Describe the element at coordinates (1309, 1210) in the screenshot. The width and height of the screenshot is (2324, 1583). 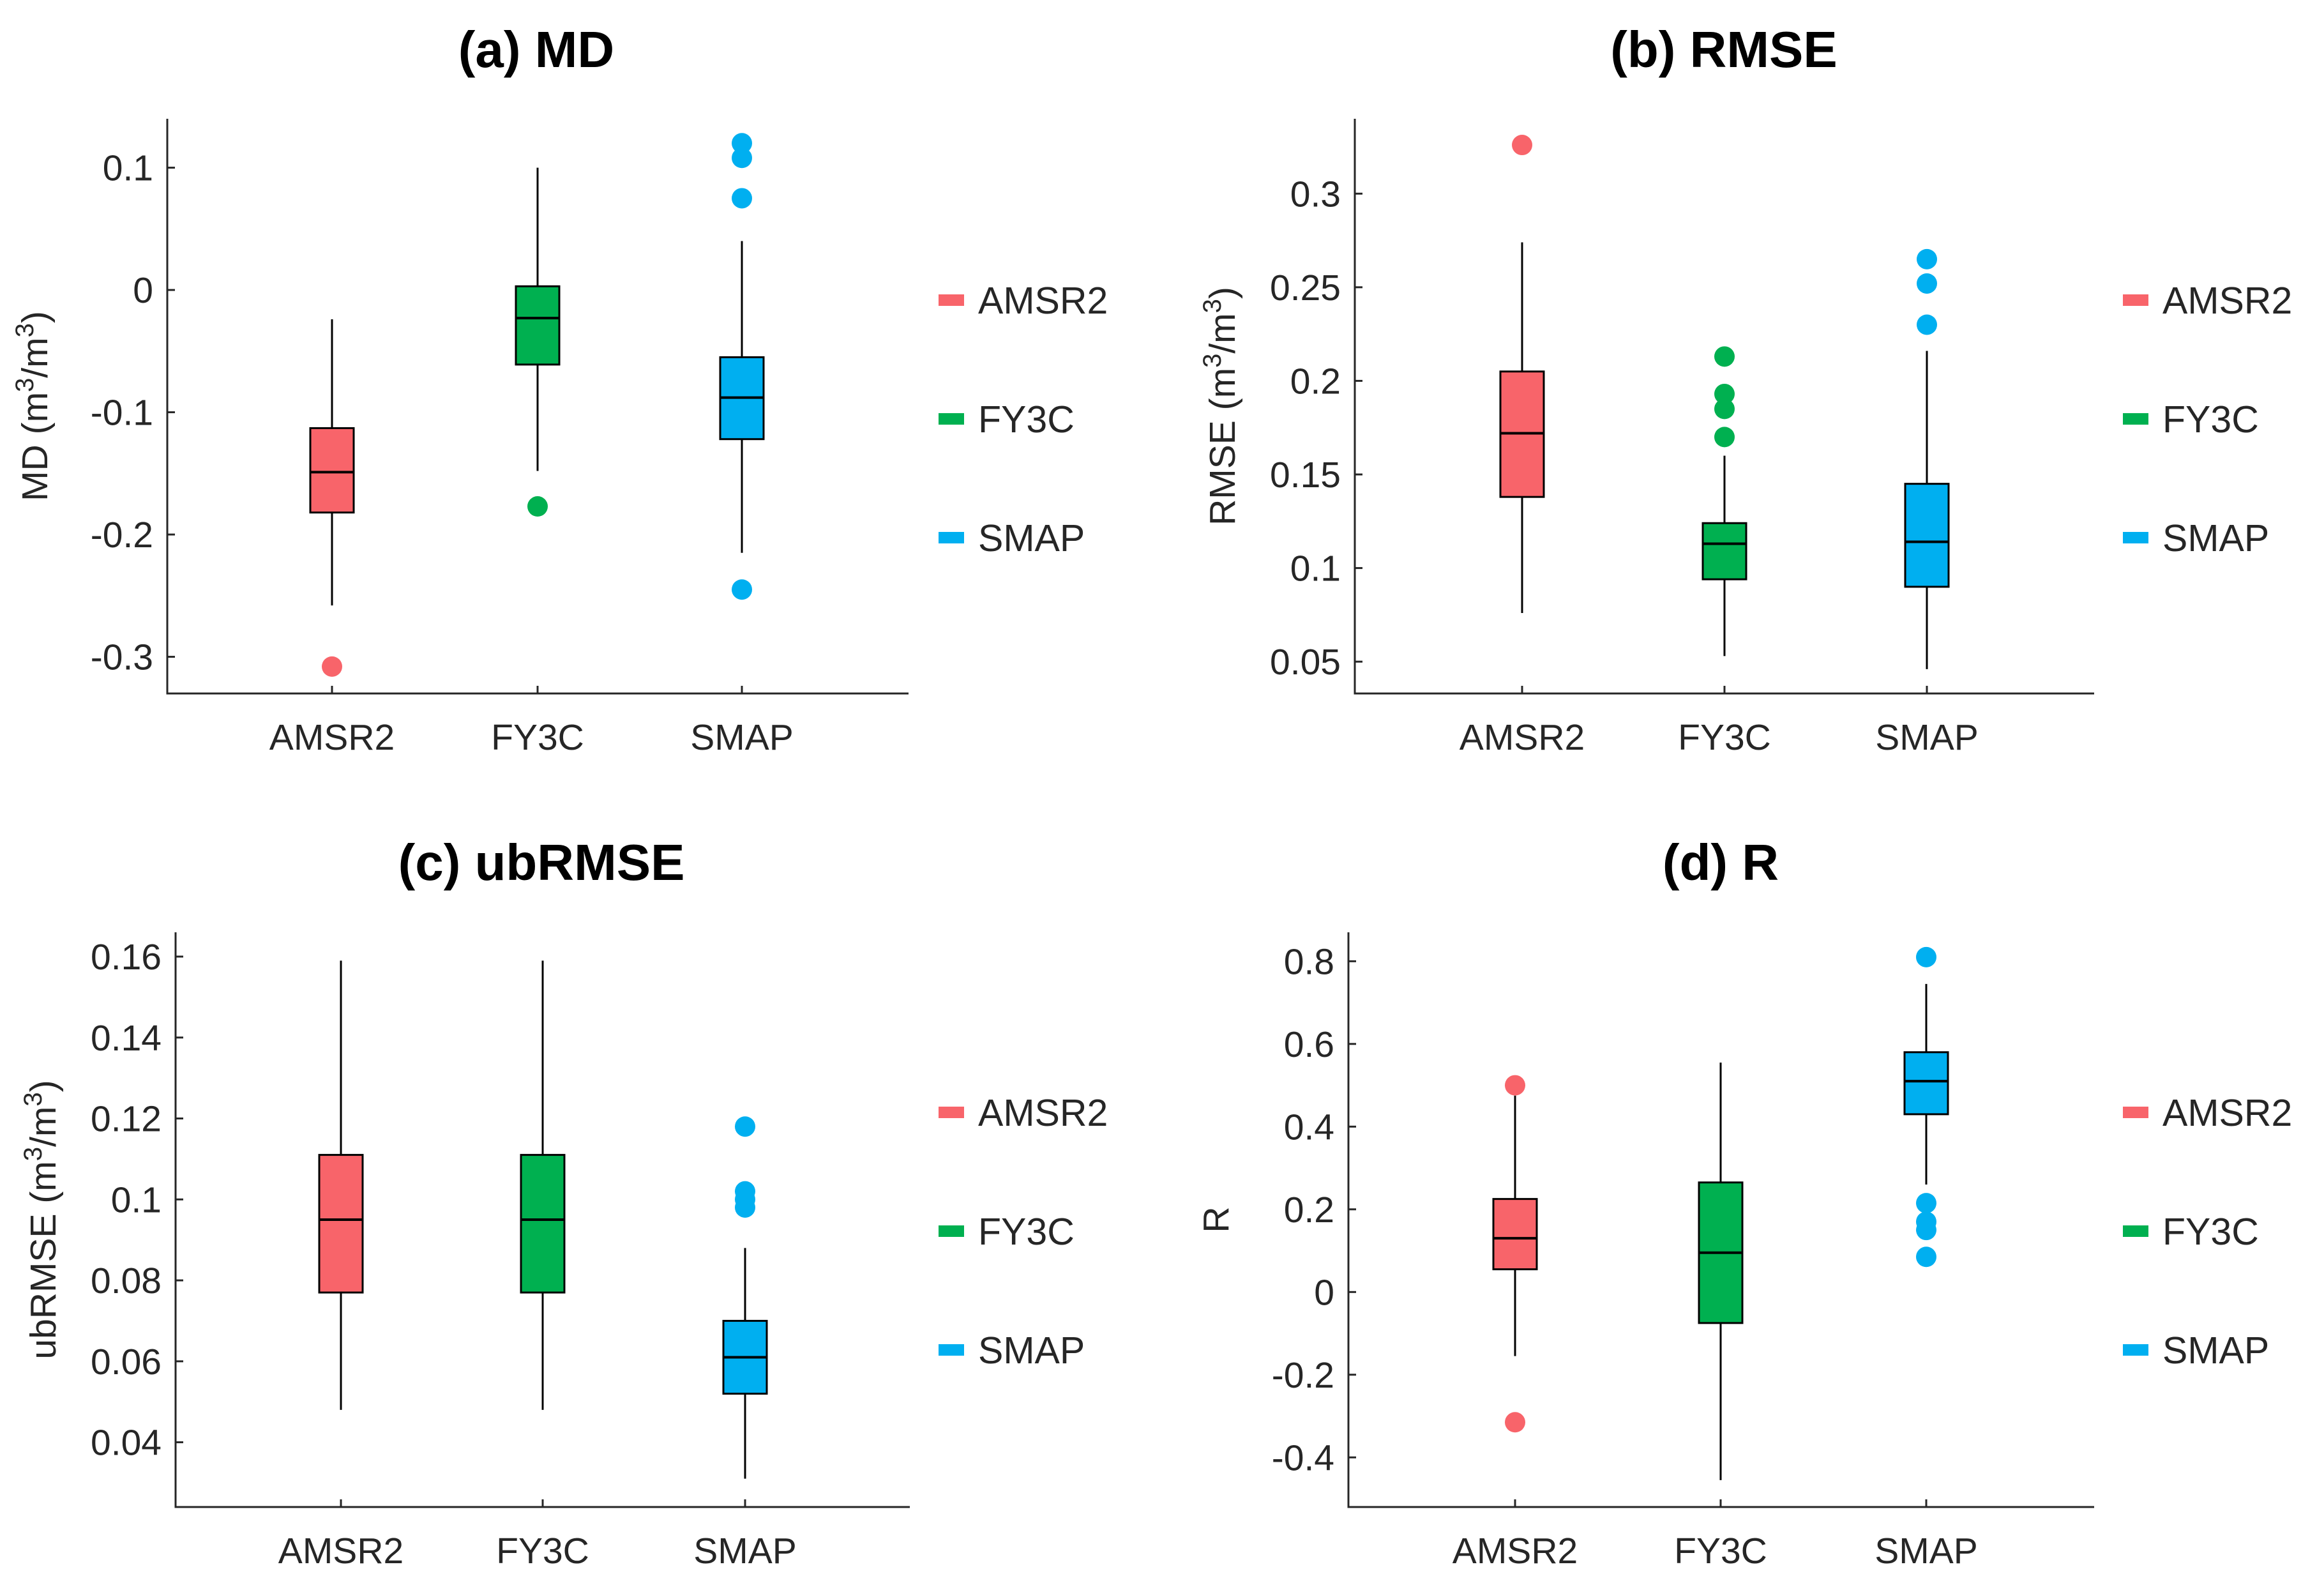
I see `y-tick-label: 0.2` at that location.